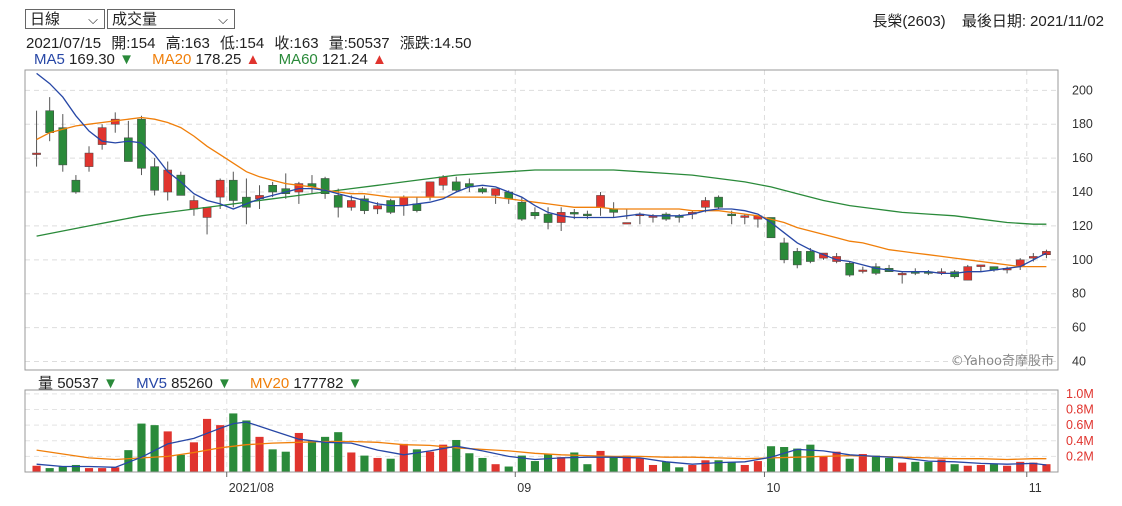  I want to click on stock-name: 長榮(2603), so click(909, 21).